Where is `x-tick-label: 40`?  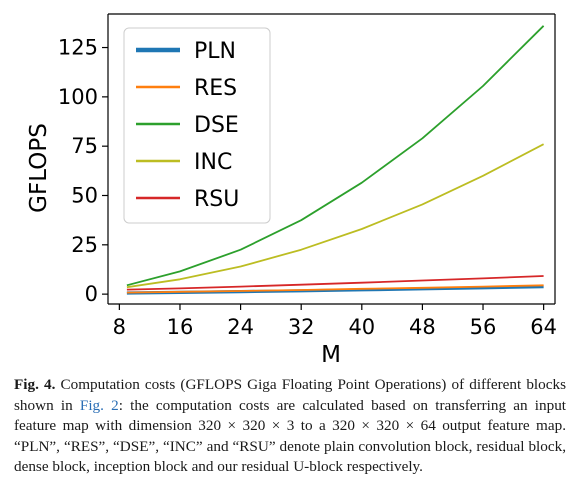
x-tick-label: 40 is located at coordinates (361, 327).